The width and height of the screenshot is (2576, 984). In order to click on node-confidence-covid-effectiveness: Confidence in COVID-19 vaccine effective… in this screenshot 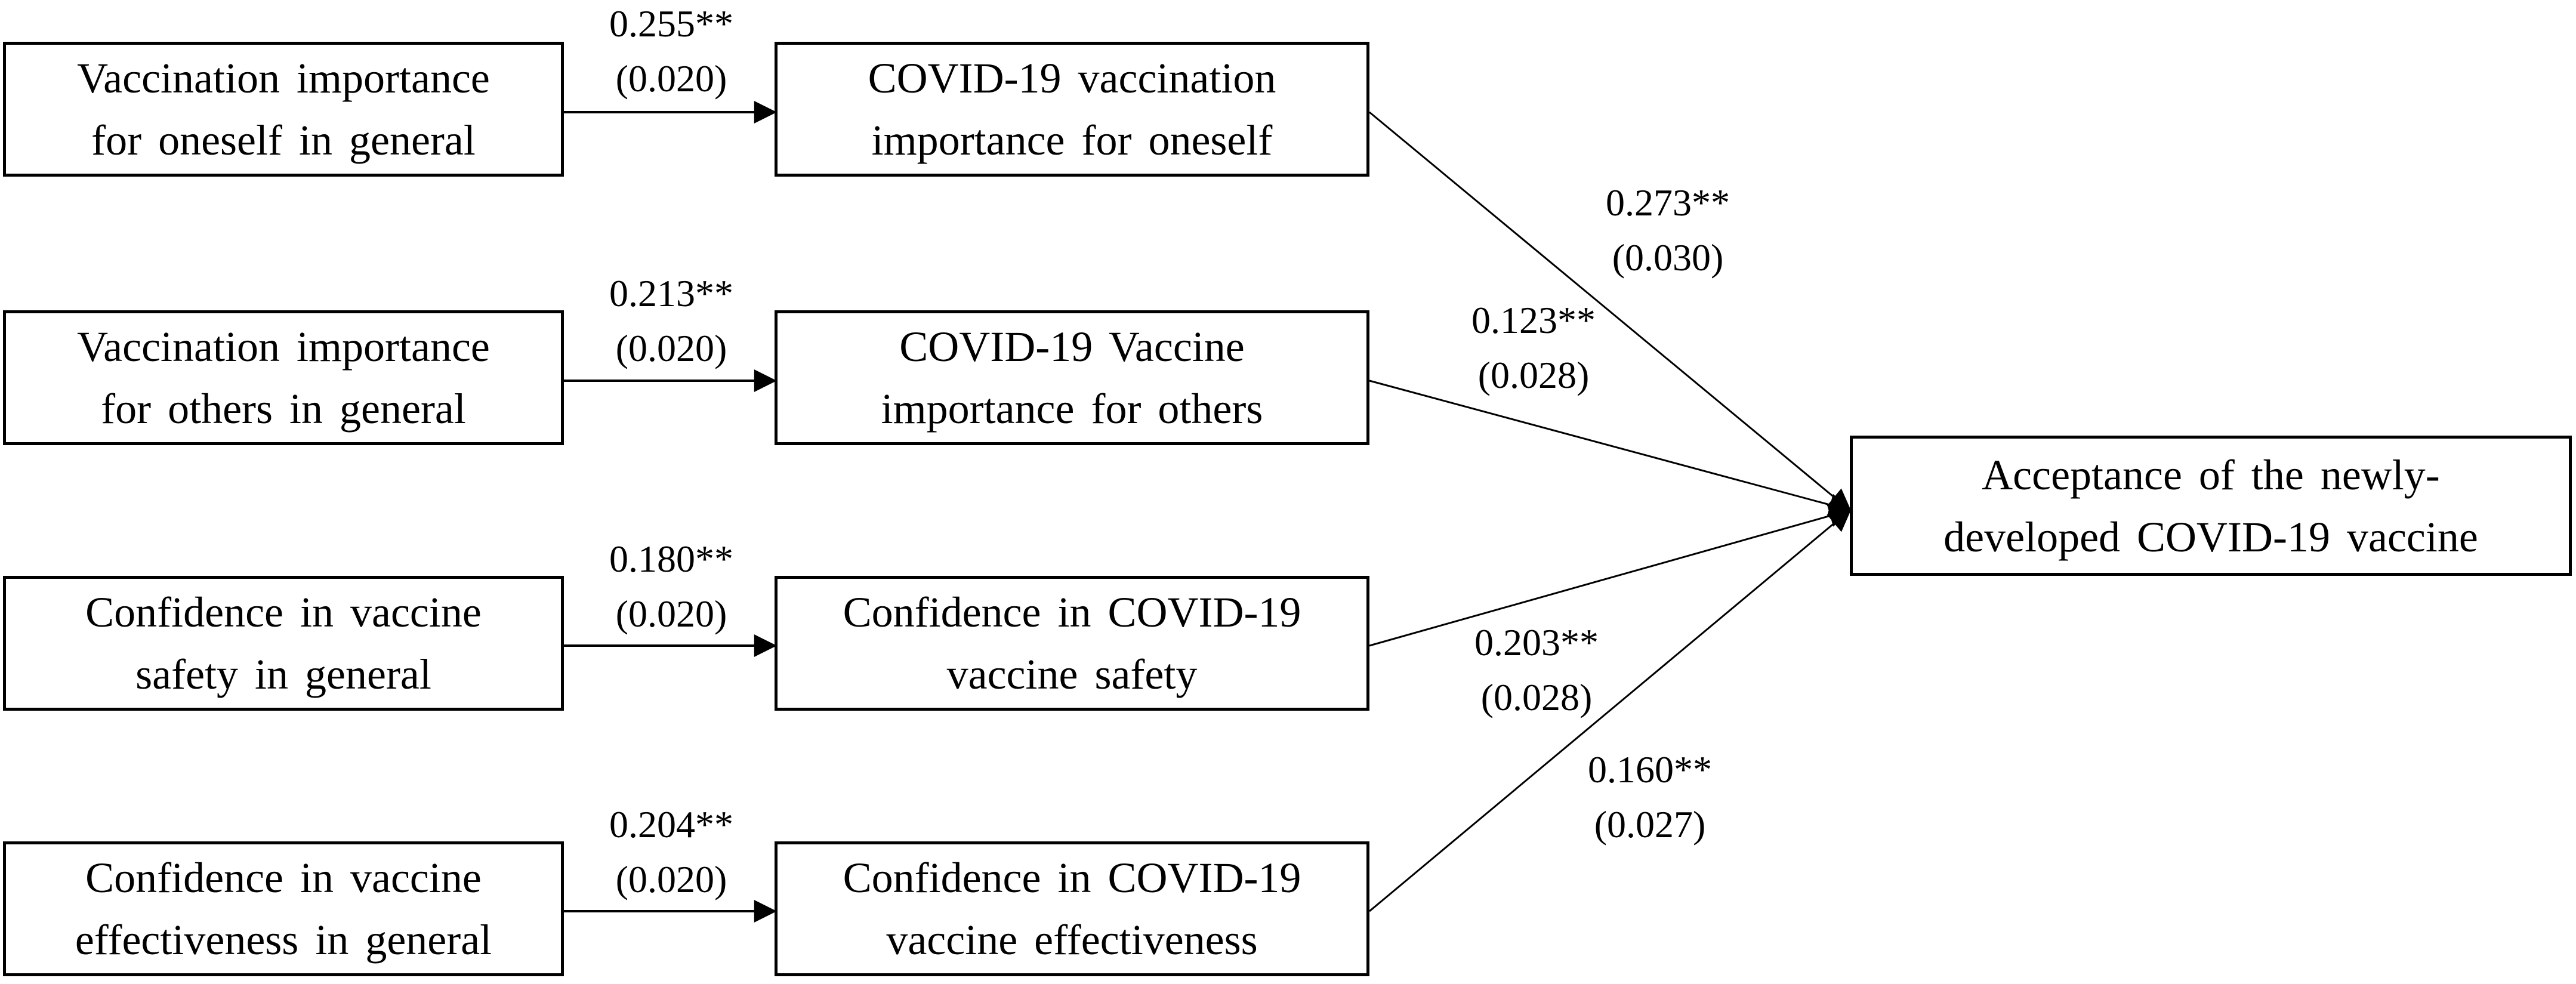, I will do `click(1072, 908)`.